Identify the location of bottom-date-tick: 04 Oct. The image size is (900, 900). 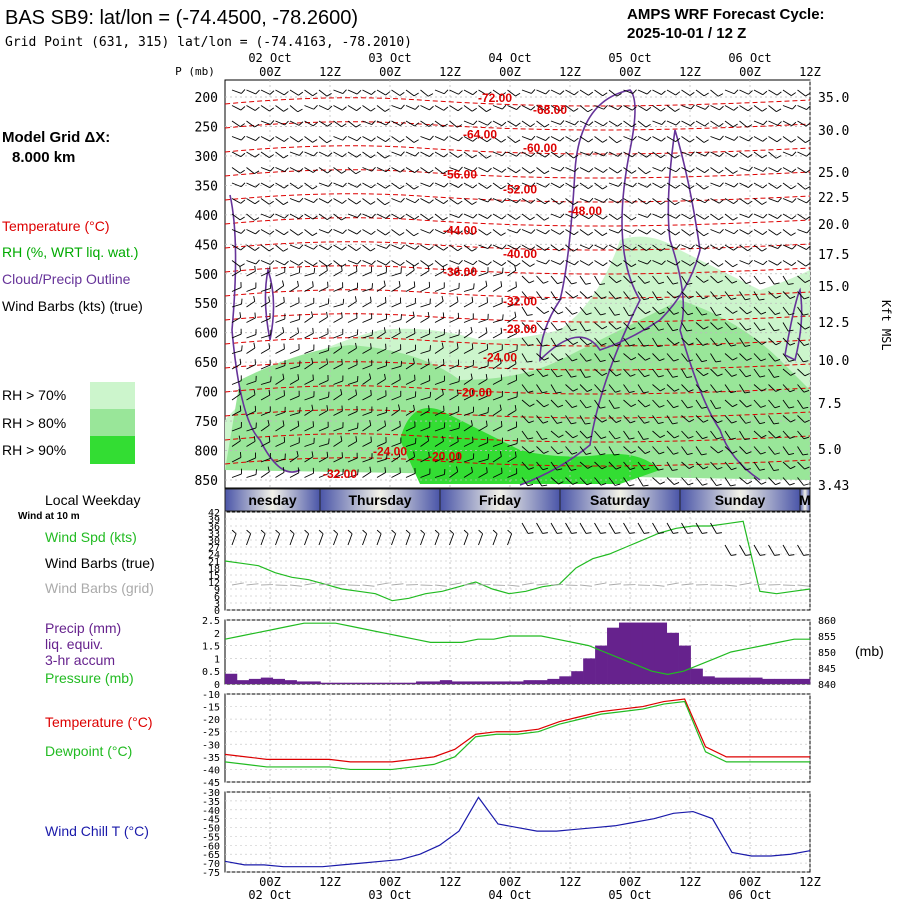
(509, 894).